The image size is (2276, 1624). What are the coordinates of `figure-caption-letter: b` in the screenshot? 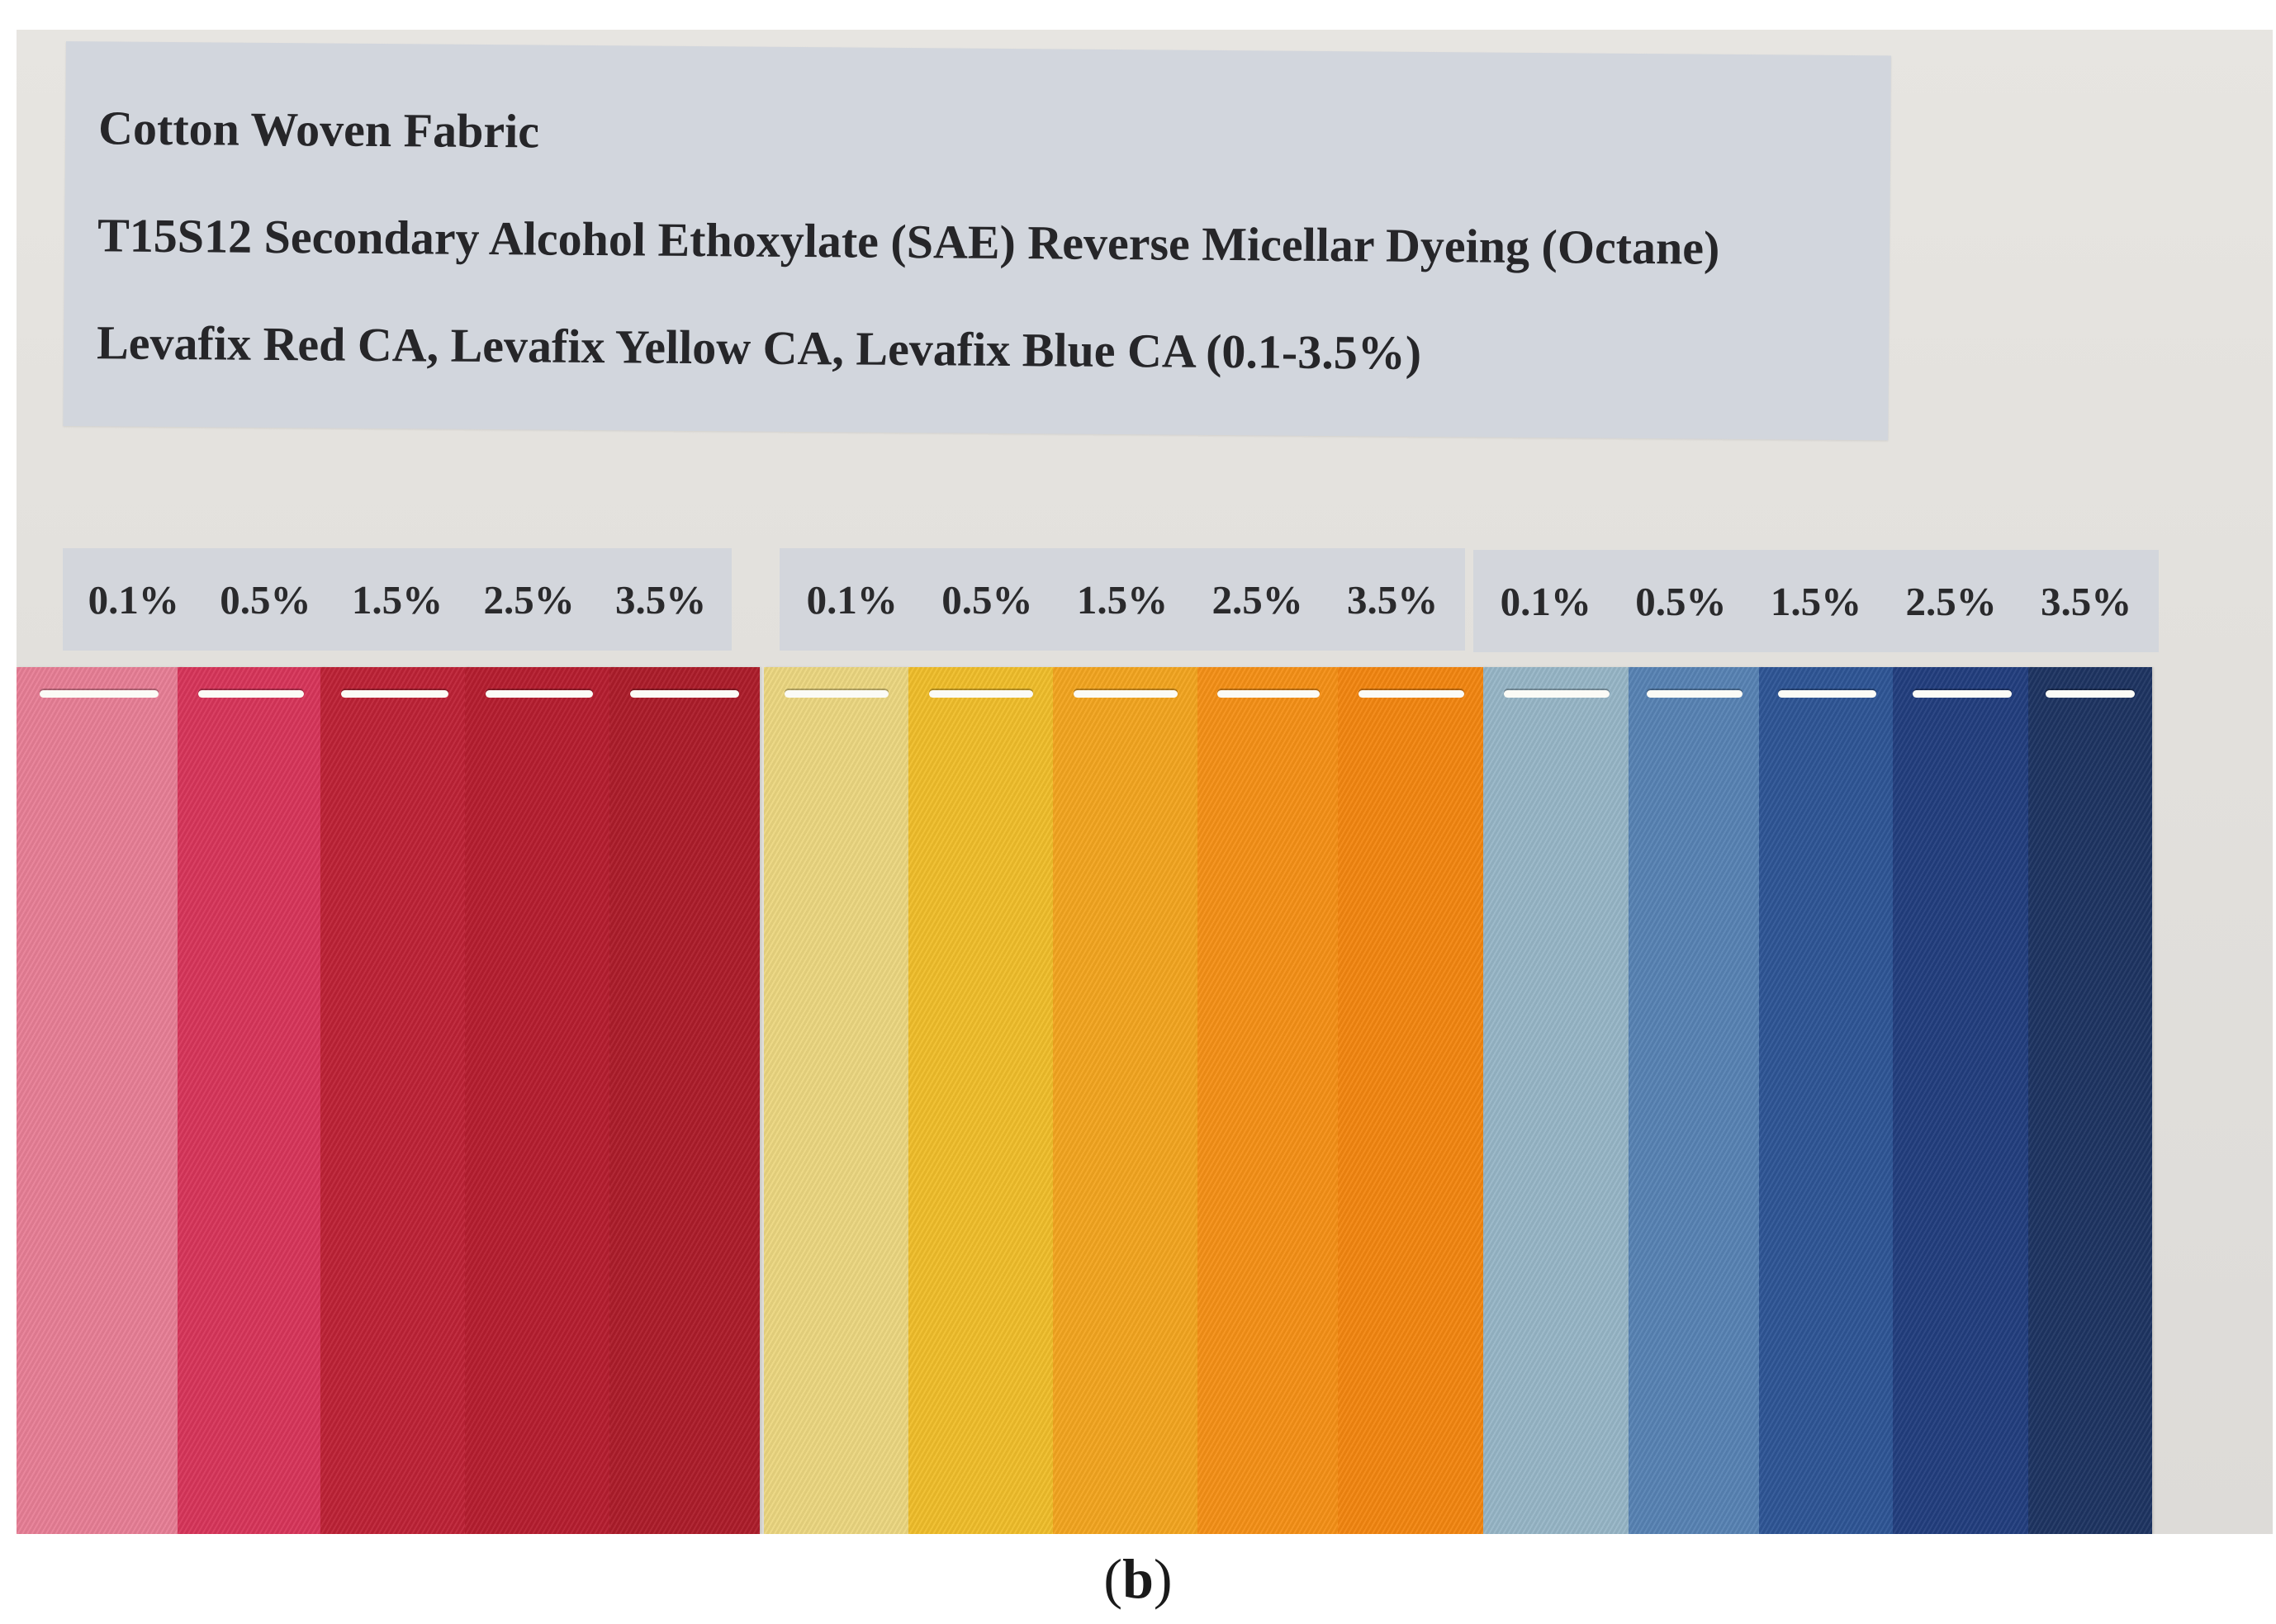 It's located at (1138, 1579).